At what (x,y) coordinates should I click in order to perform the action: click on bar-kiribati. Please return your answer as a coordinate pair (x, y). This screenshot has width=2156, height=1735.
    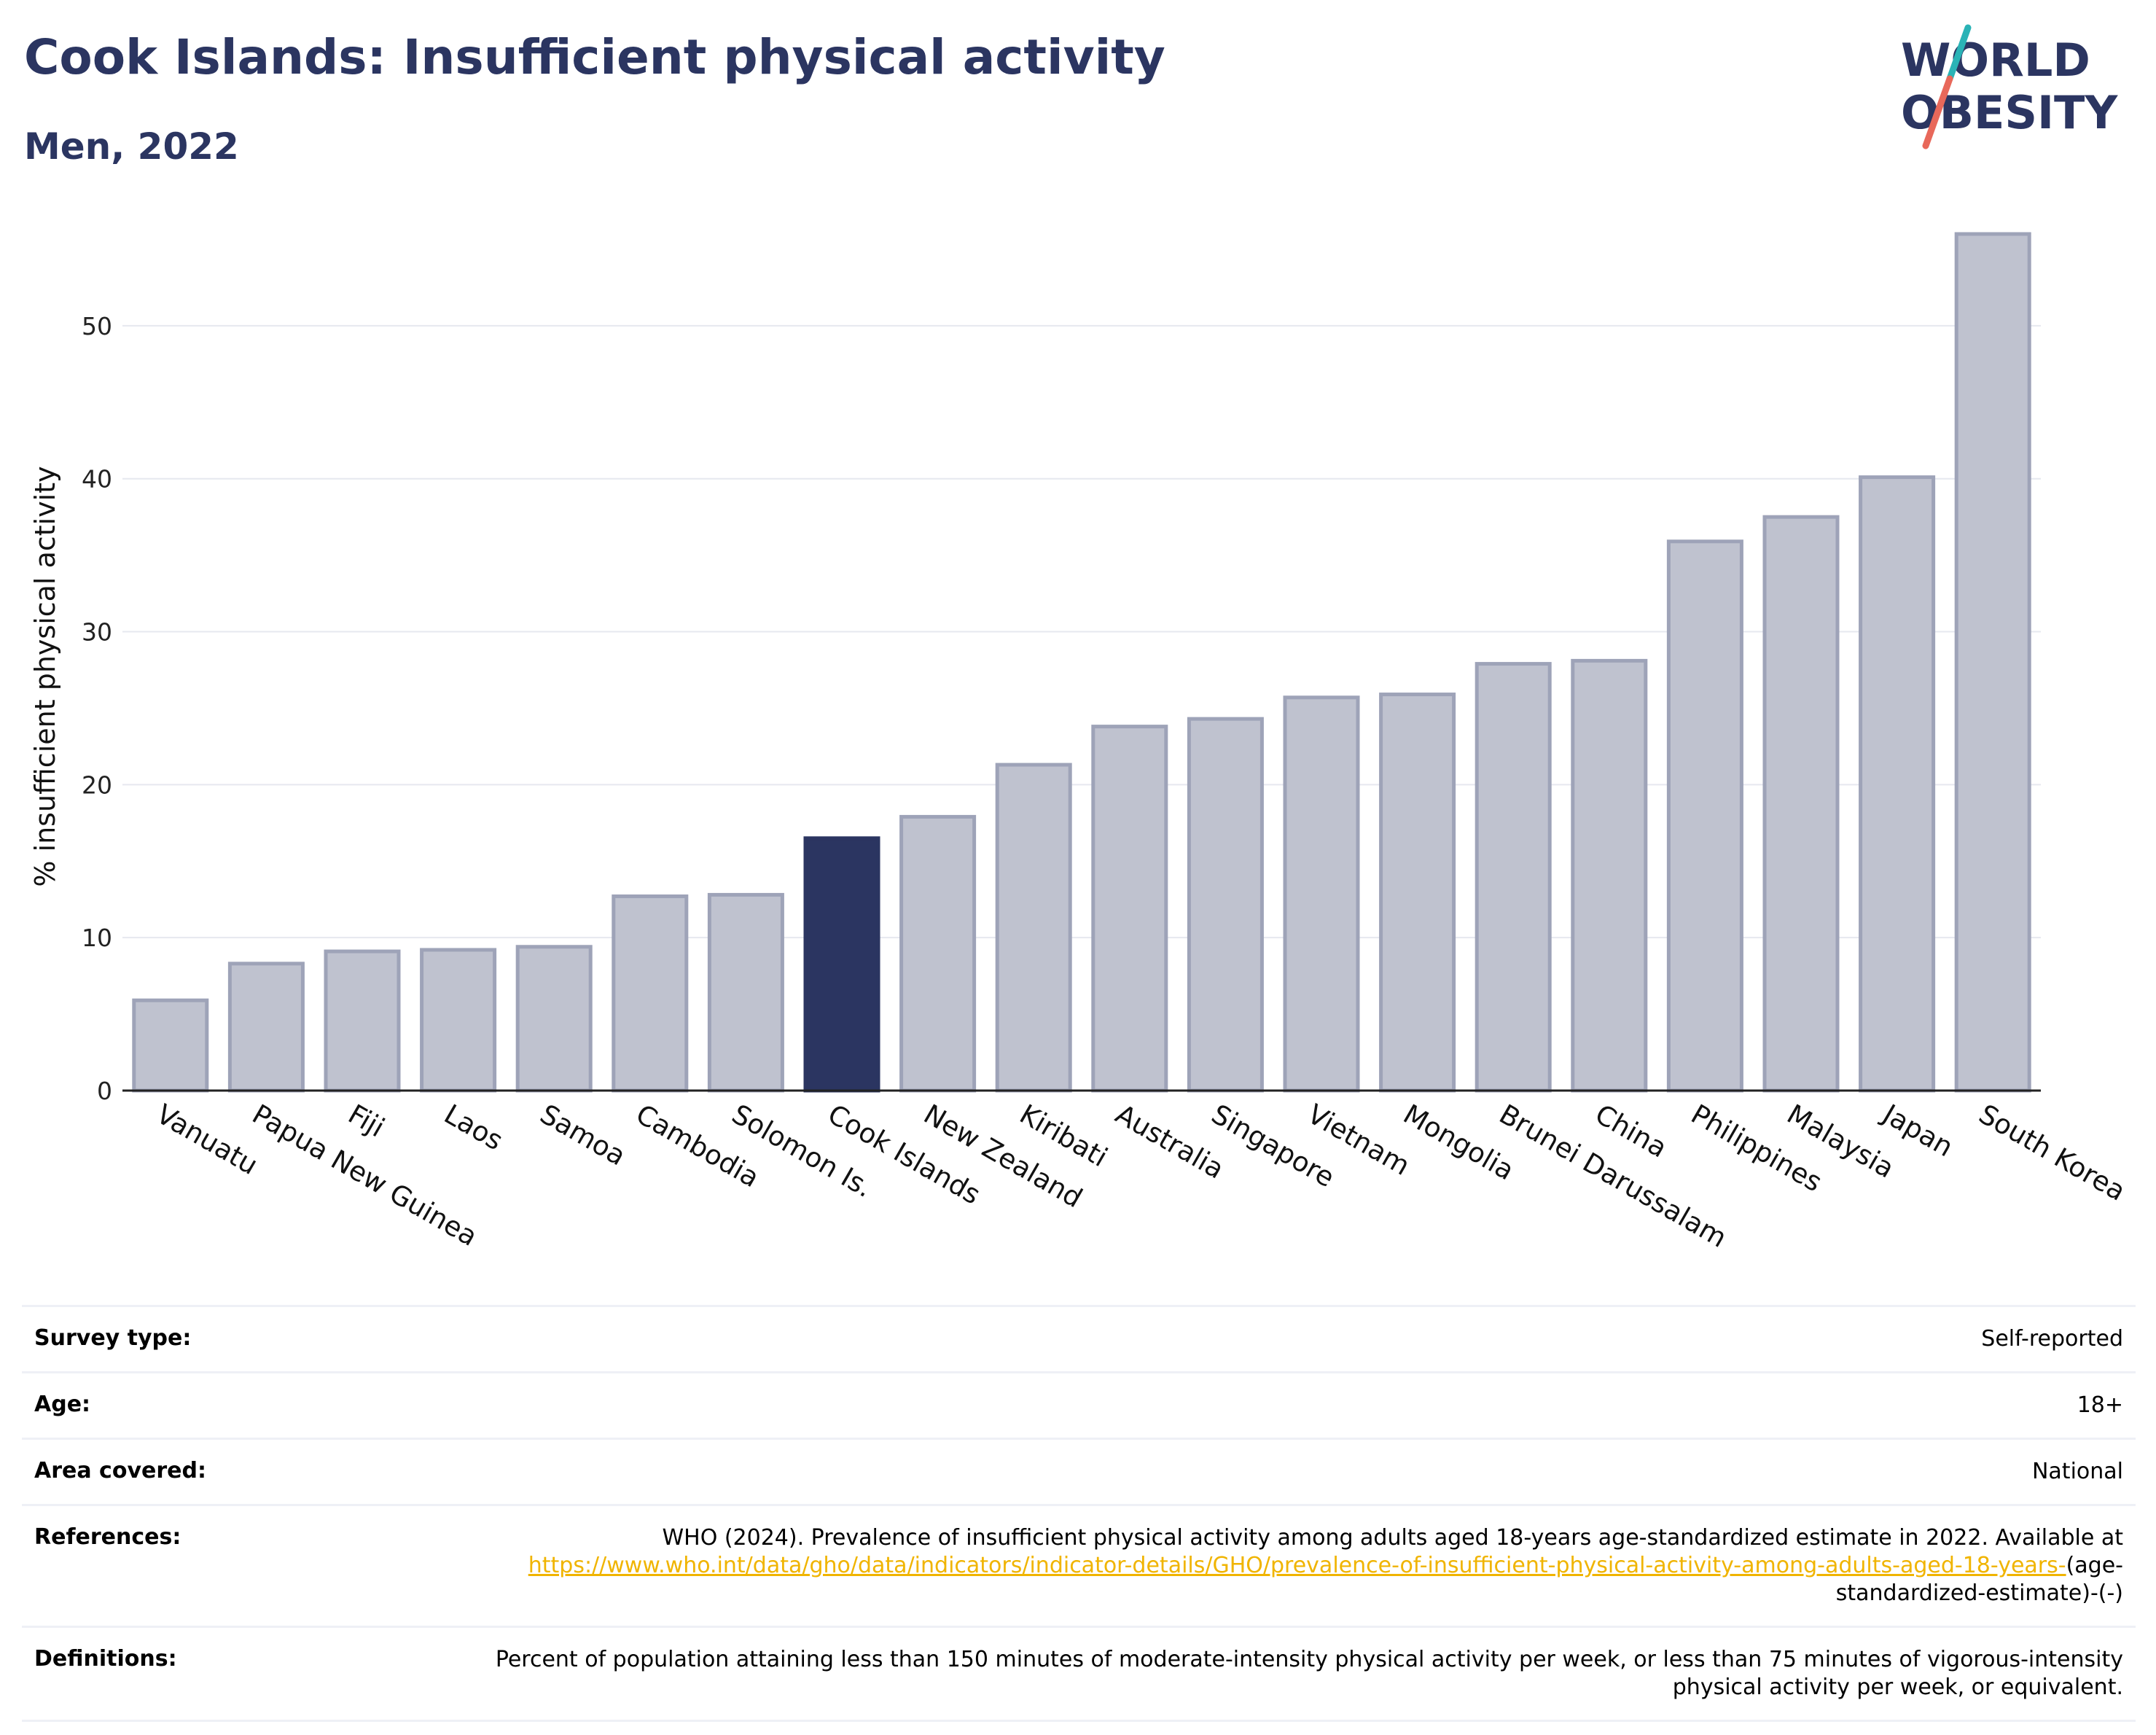
    Looking at the image, I should click on (1034, 928).